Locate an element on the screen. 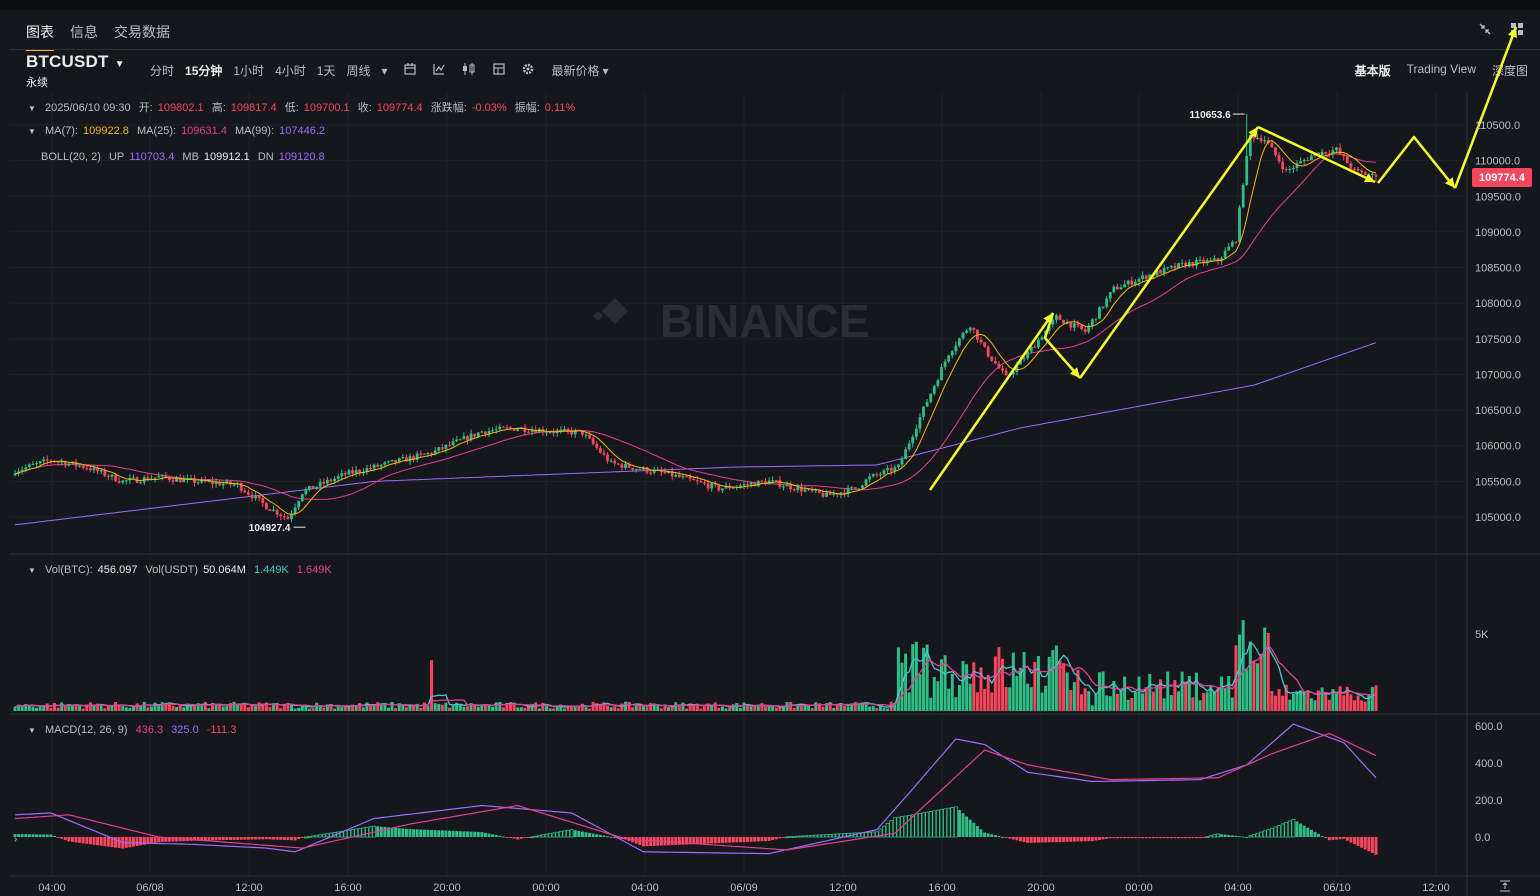  collapse-icon is located at coordinates (1485, 29).